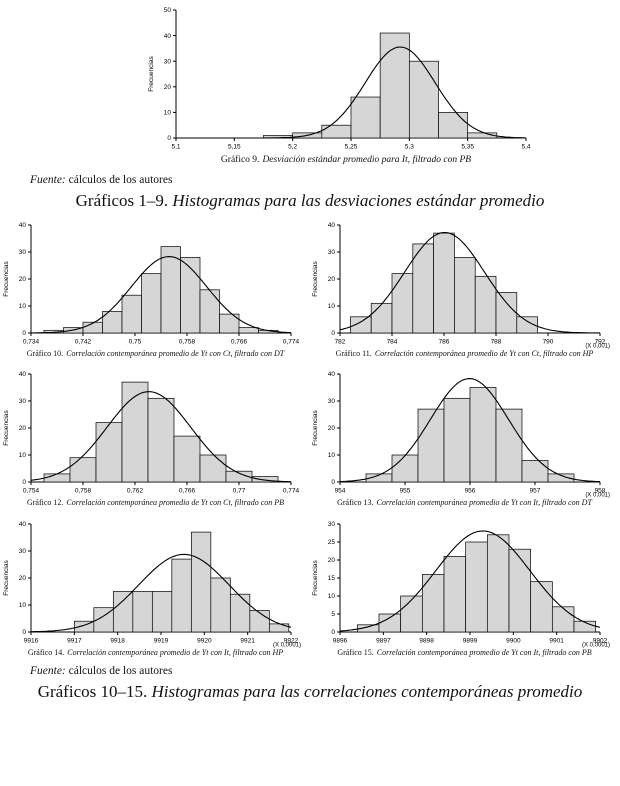 This screenshot has height=786, width=620. What do you see at coordinates (383, 640) in the screenshot?
I see `x-tick-label: 9897` at bounding box center [383, 640].